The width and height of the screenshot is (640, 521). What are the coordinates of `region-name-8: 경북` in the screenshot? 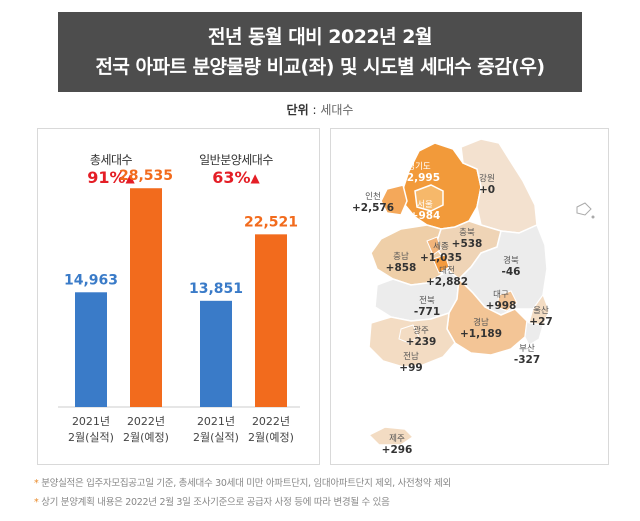 It's located at (511, 260).